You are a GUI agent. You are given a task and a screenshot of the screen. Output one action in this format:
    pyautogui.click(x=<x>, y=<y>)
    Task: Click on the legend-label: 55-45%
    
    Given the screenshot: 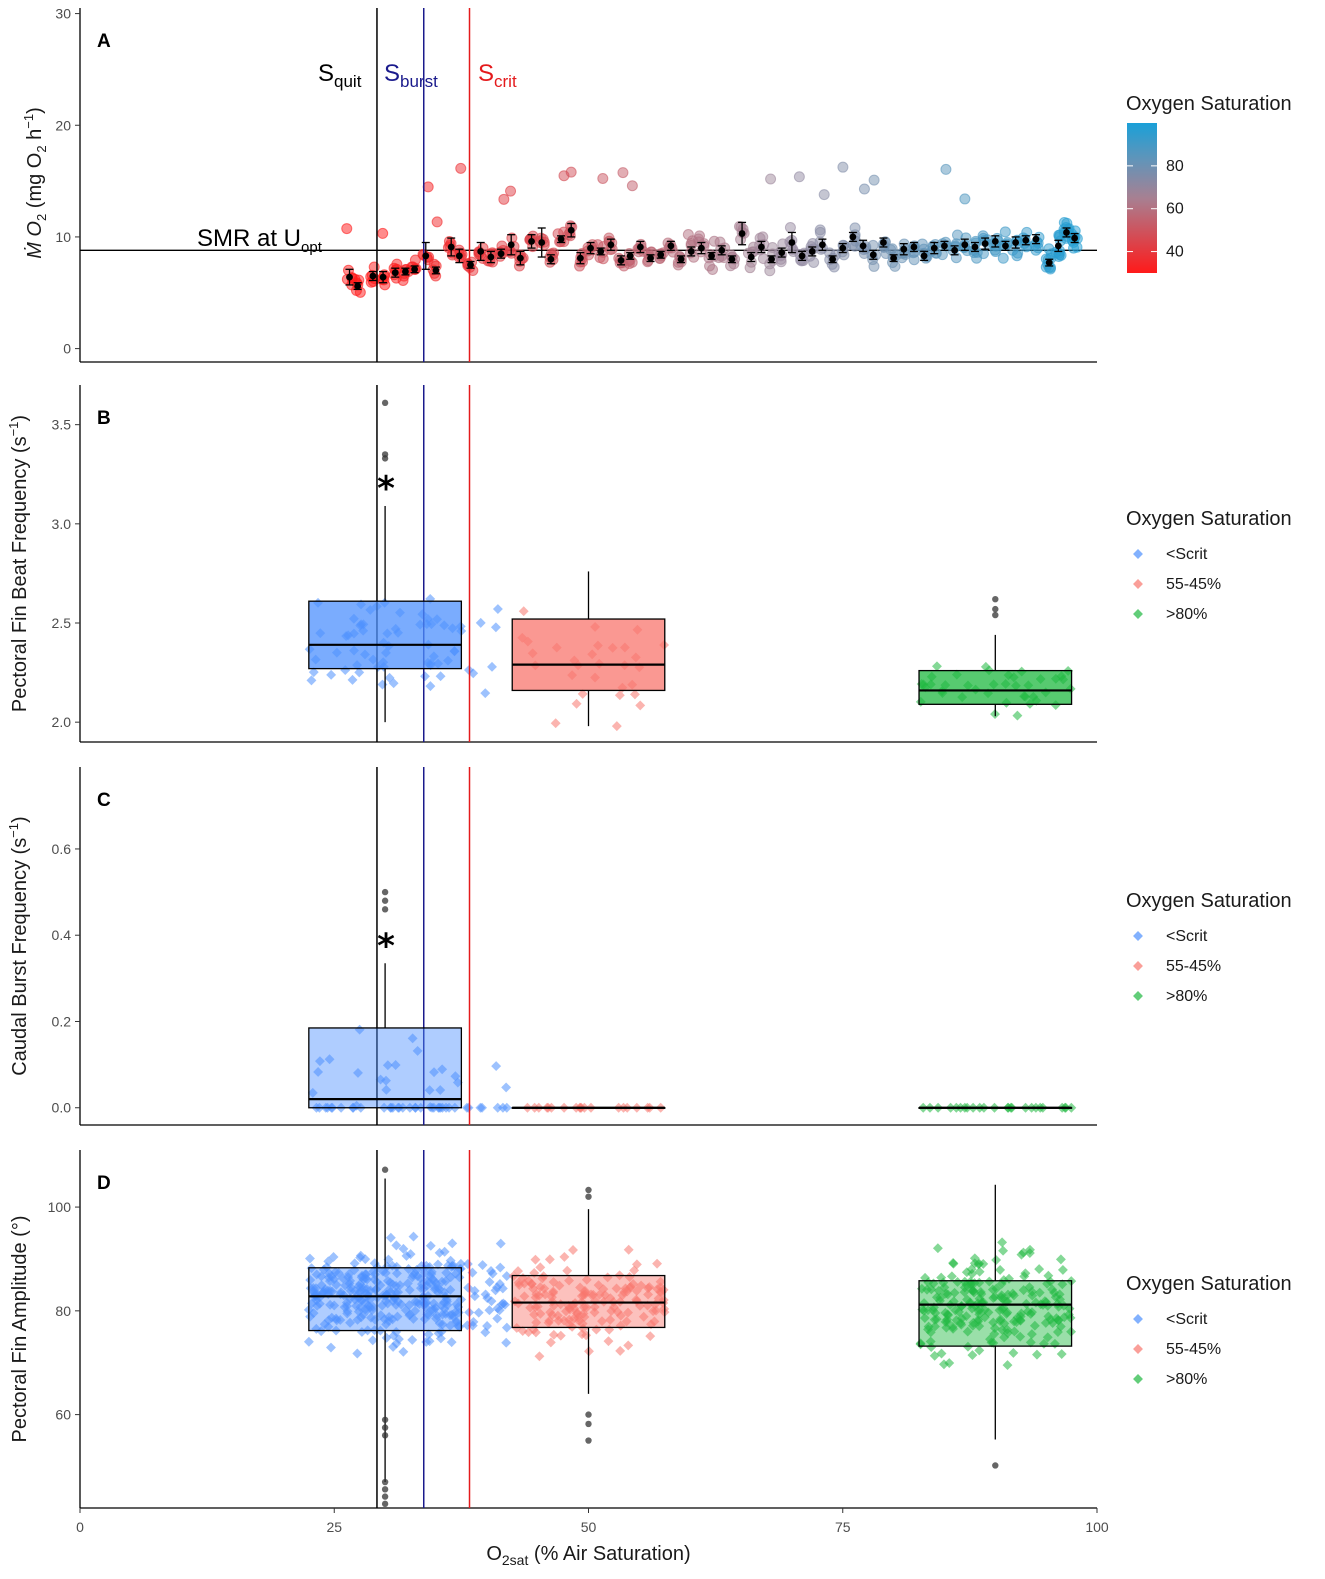 What is the action you would take?
    pyautogui.click(x=1193, y=966)
    